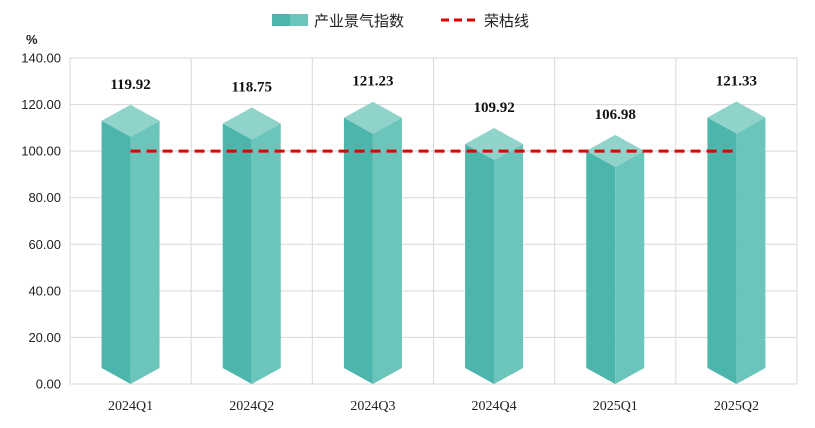  I want to click on legend-item-line: 荣枯线, so click(485, 21).